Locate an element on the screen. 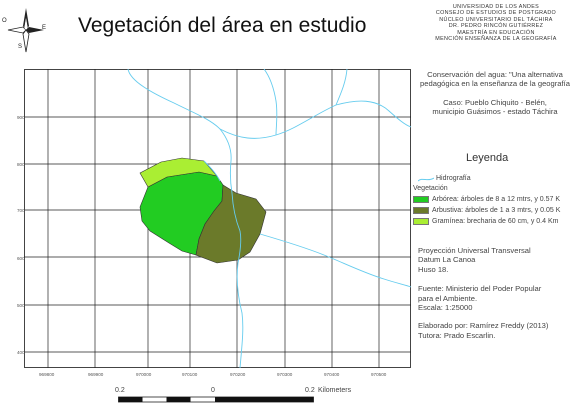 Image resolution: width=580 pixels, height=407 pixels. swatch-arborea is located at coordinates (421, 199).